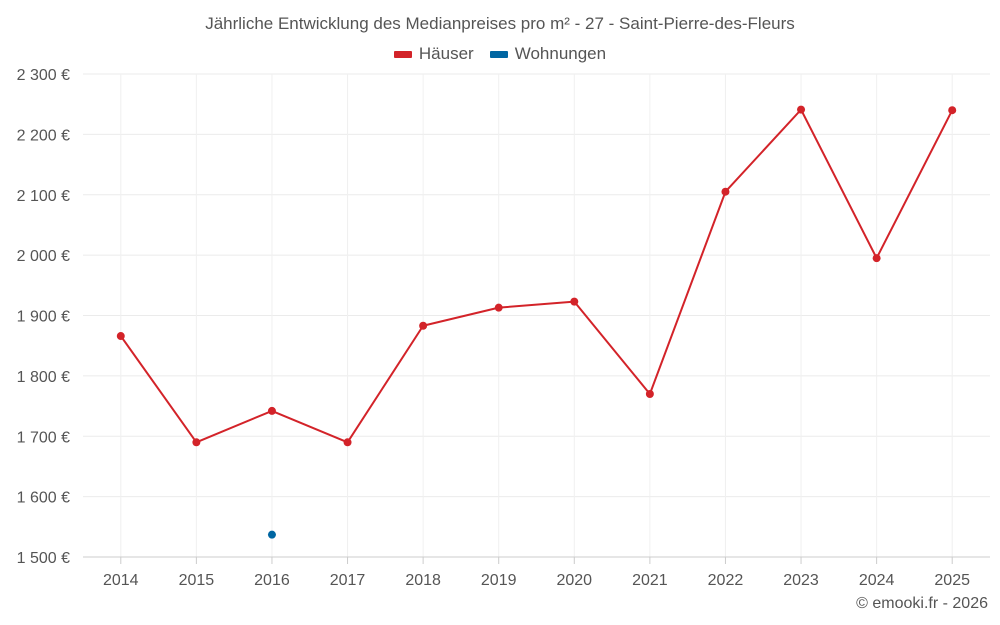 Image resolution: width=1000 pixels, height=625 pixels. I want to click on x-tick-label: 2022, so click(726, 580).